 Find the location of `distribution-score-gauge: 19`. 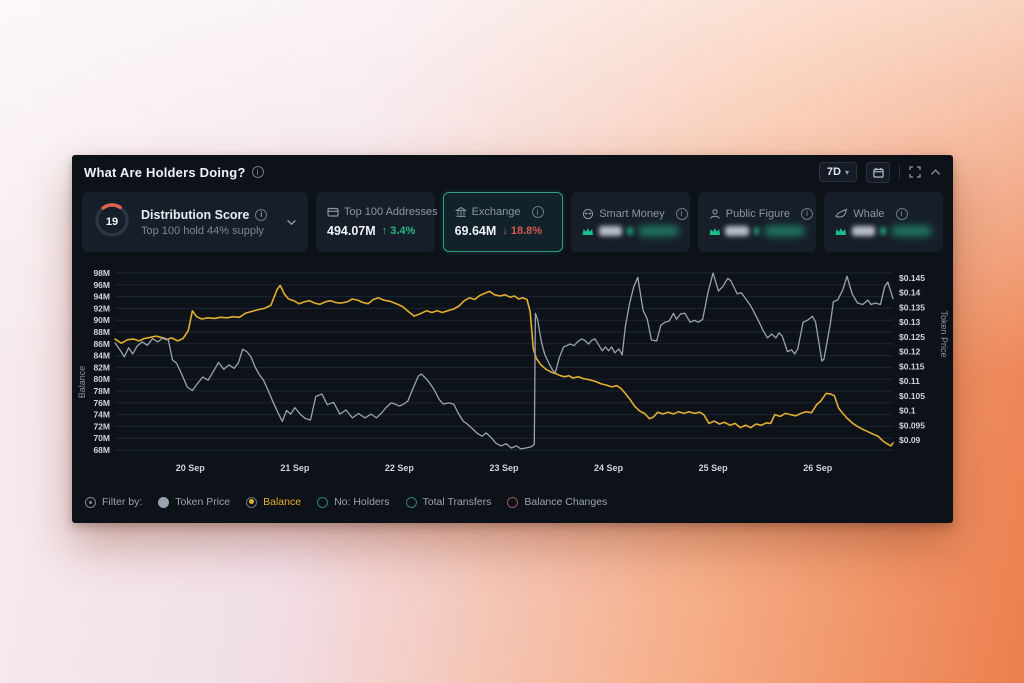

distribution-score-gauge: 19 is located at coordinates (112, 222).